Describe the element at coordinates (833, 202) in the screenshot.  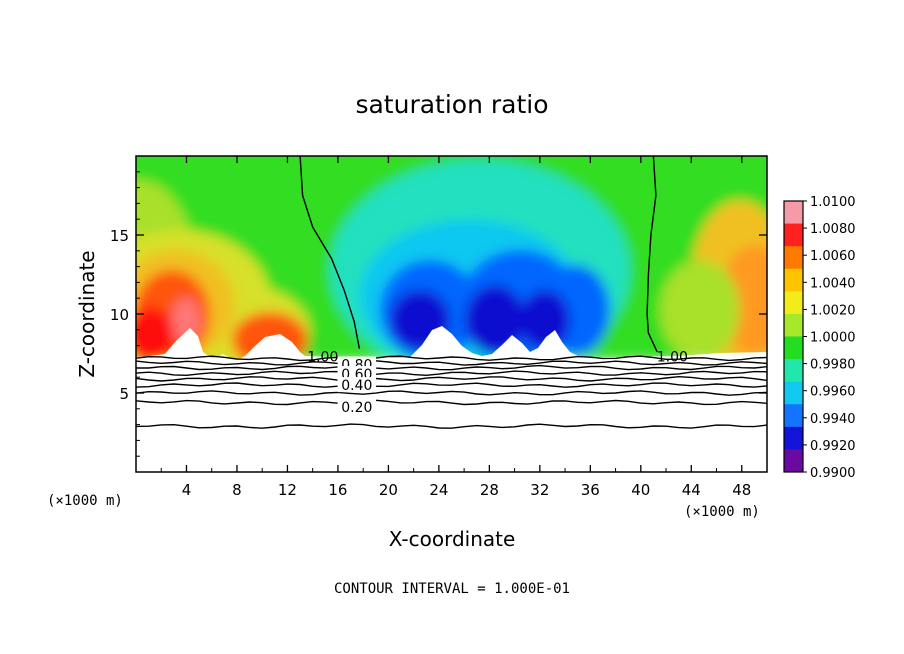
I see `colorbar-label: 1.0100` at that location.